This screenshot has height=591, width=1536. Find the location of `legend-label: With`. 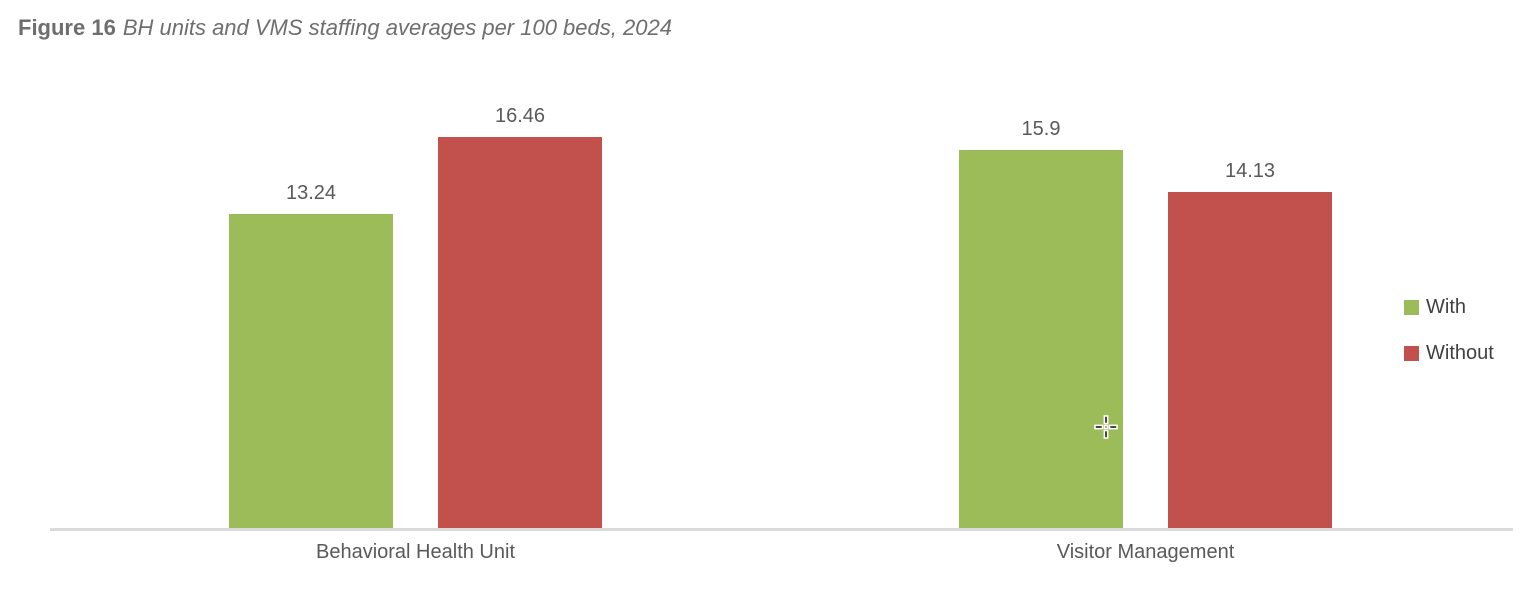

legend-label: With is located at coordinates (1446, 306).